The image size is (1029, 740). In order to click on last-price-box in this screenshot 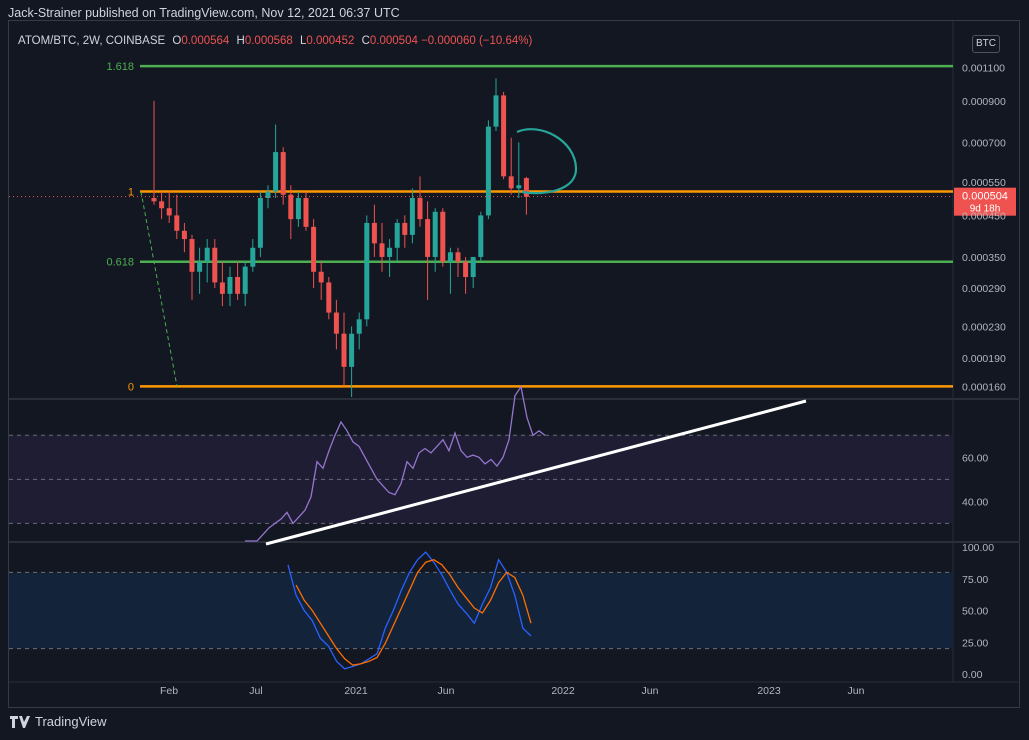, I will do `click(985, 201)`.